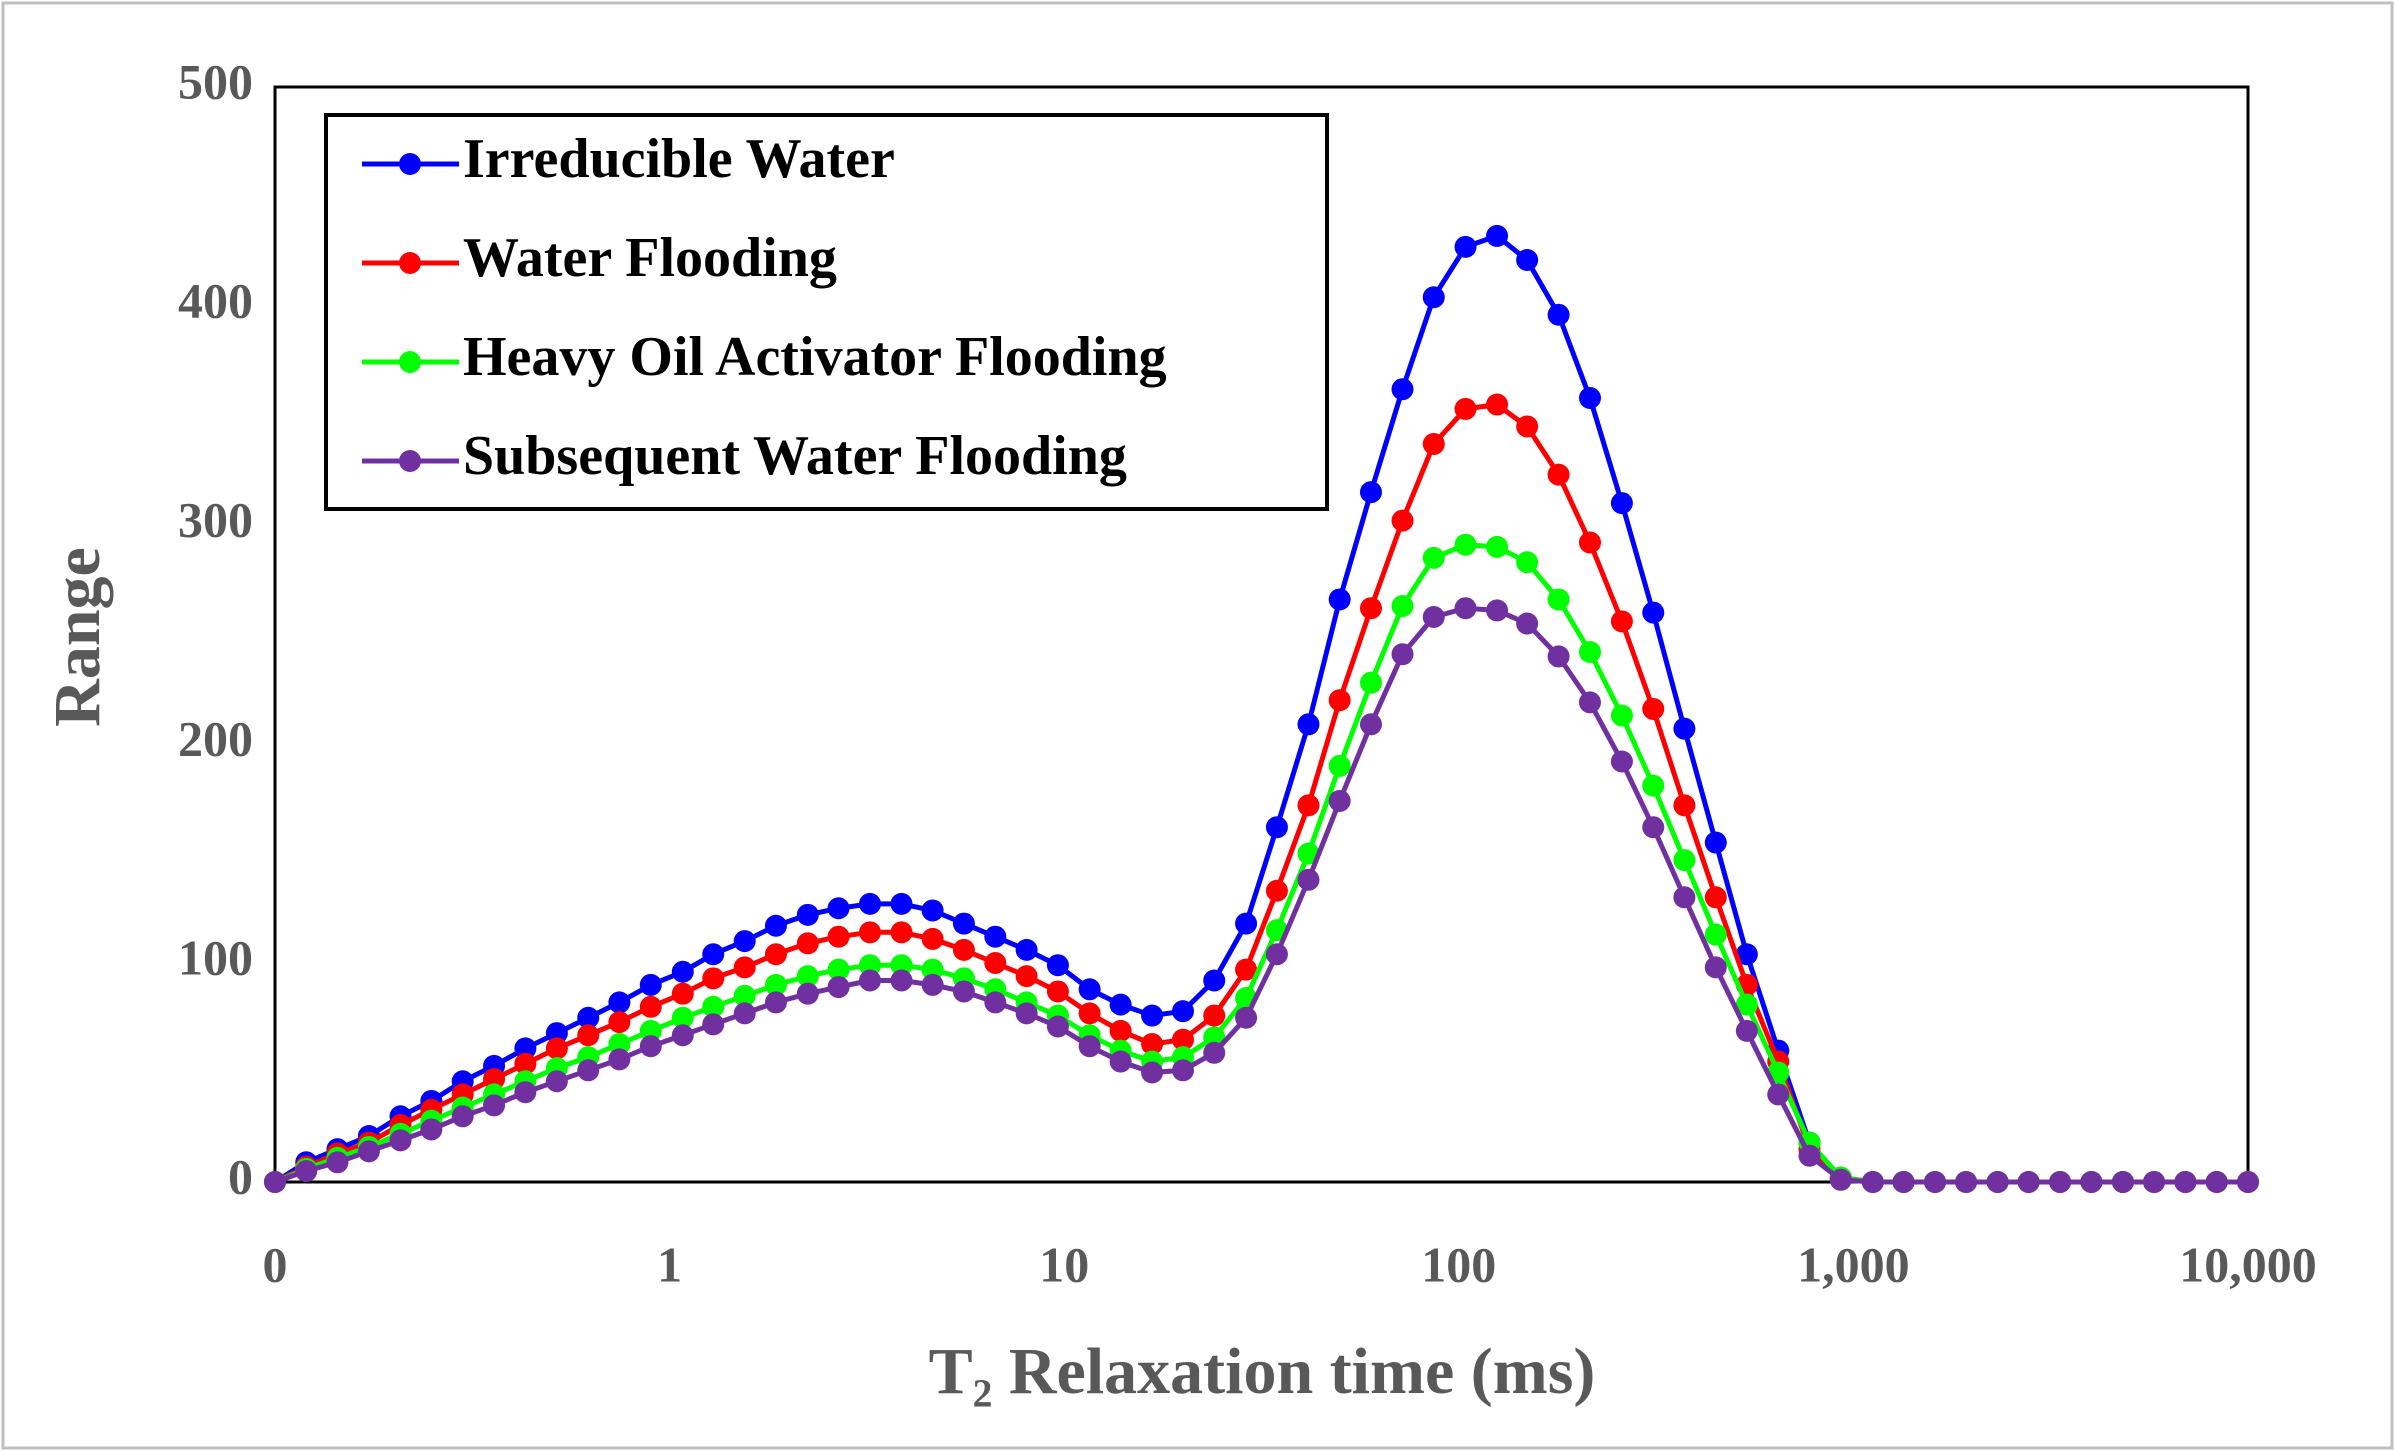 This screenshot has height=1451, width=2395. What do you see at coordinates (77, 637) in the screenshot?
I see `y-axis-title: Range` at bounding box center [77, 637].